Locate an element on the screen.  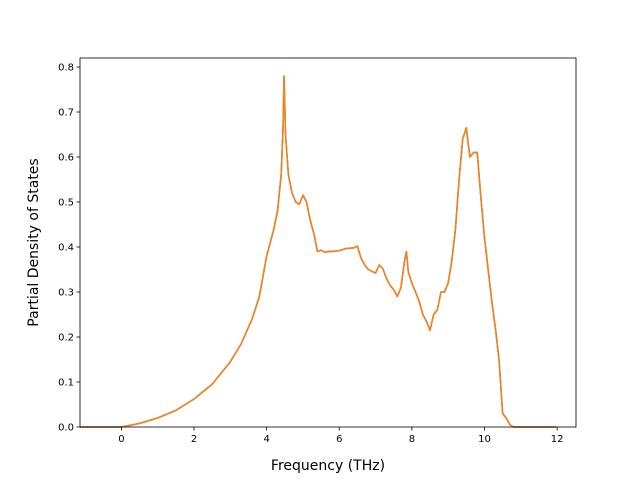
x-tick-label: 8 is located at coordinates (412, 439).